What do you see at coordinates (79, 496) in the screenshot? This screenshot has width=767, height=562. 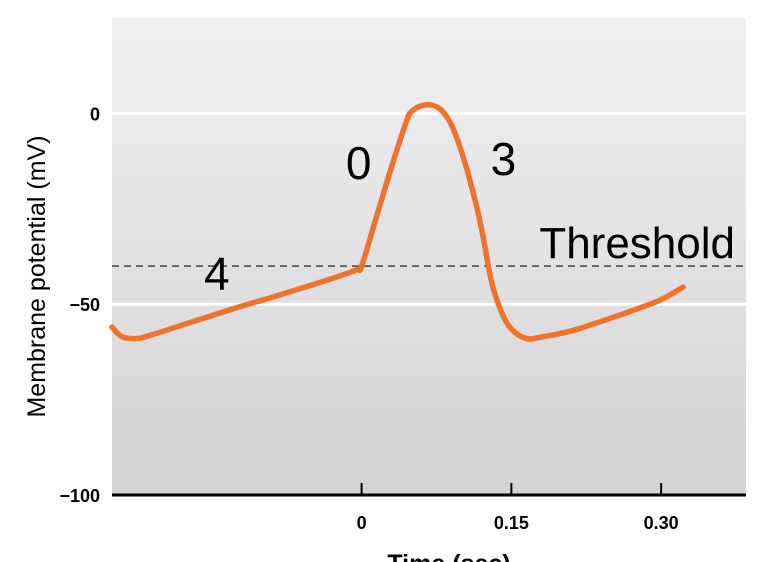 I see `y-tick-label-2: −100` at bounding box center [79, 496].